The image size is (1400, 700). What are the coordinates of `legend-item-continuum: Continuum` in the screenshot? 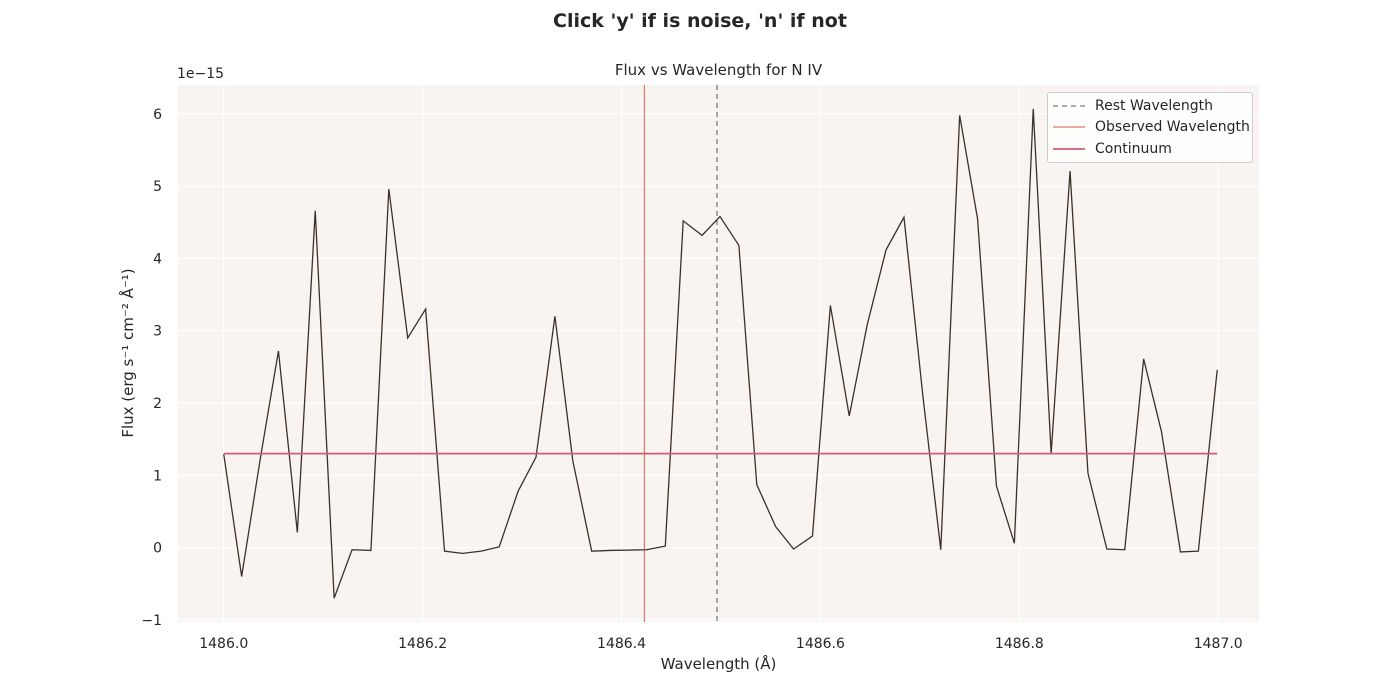 It's located at (1150, 149).